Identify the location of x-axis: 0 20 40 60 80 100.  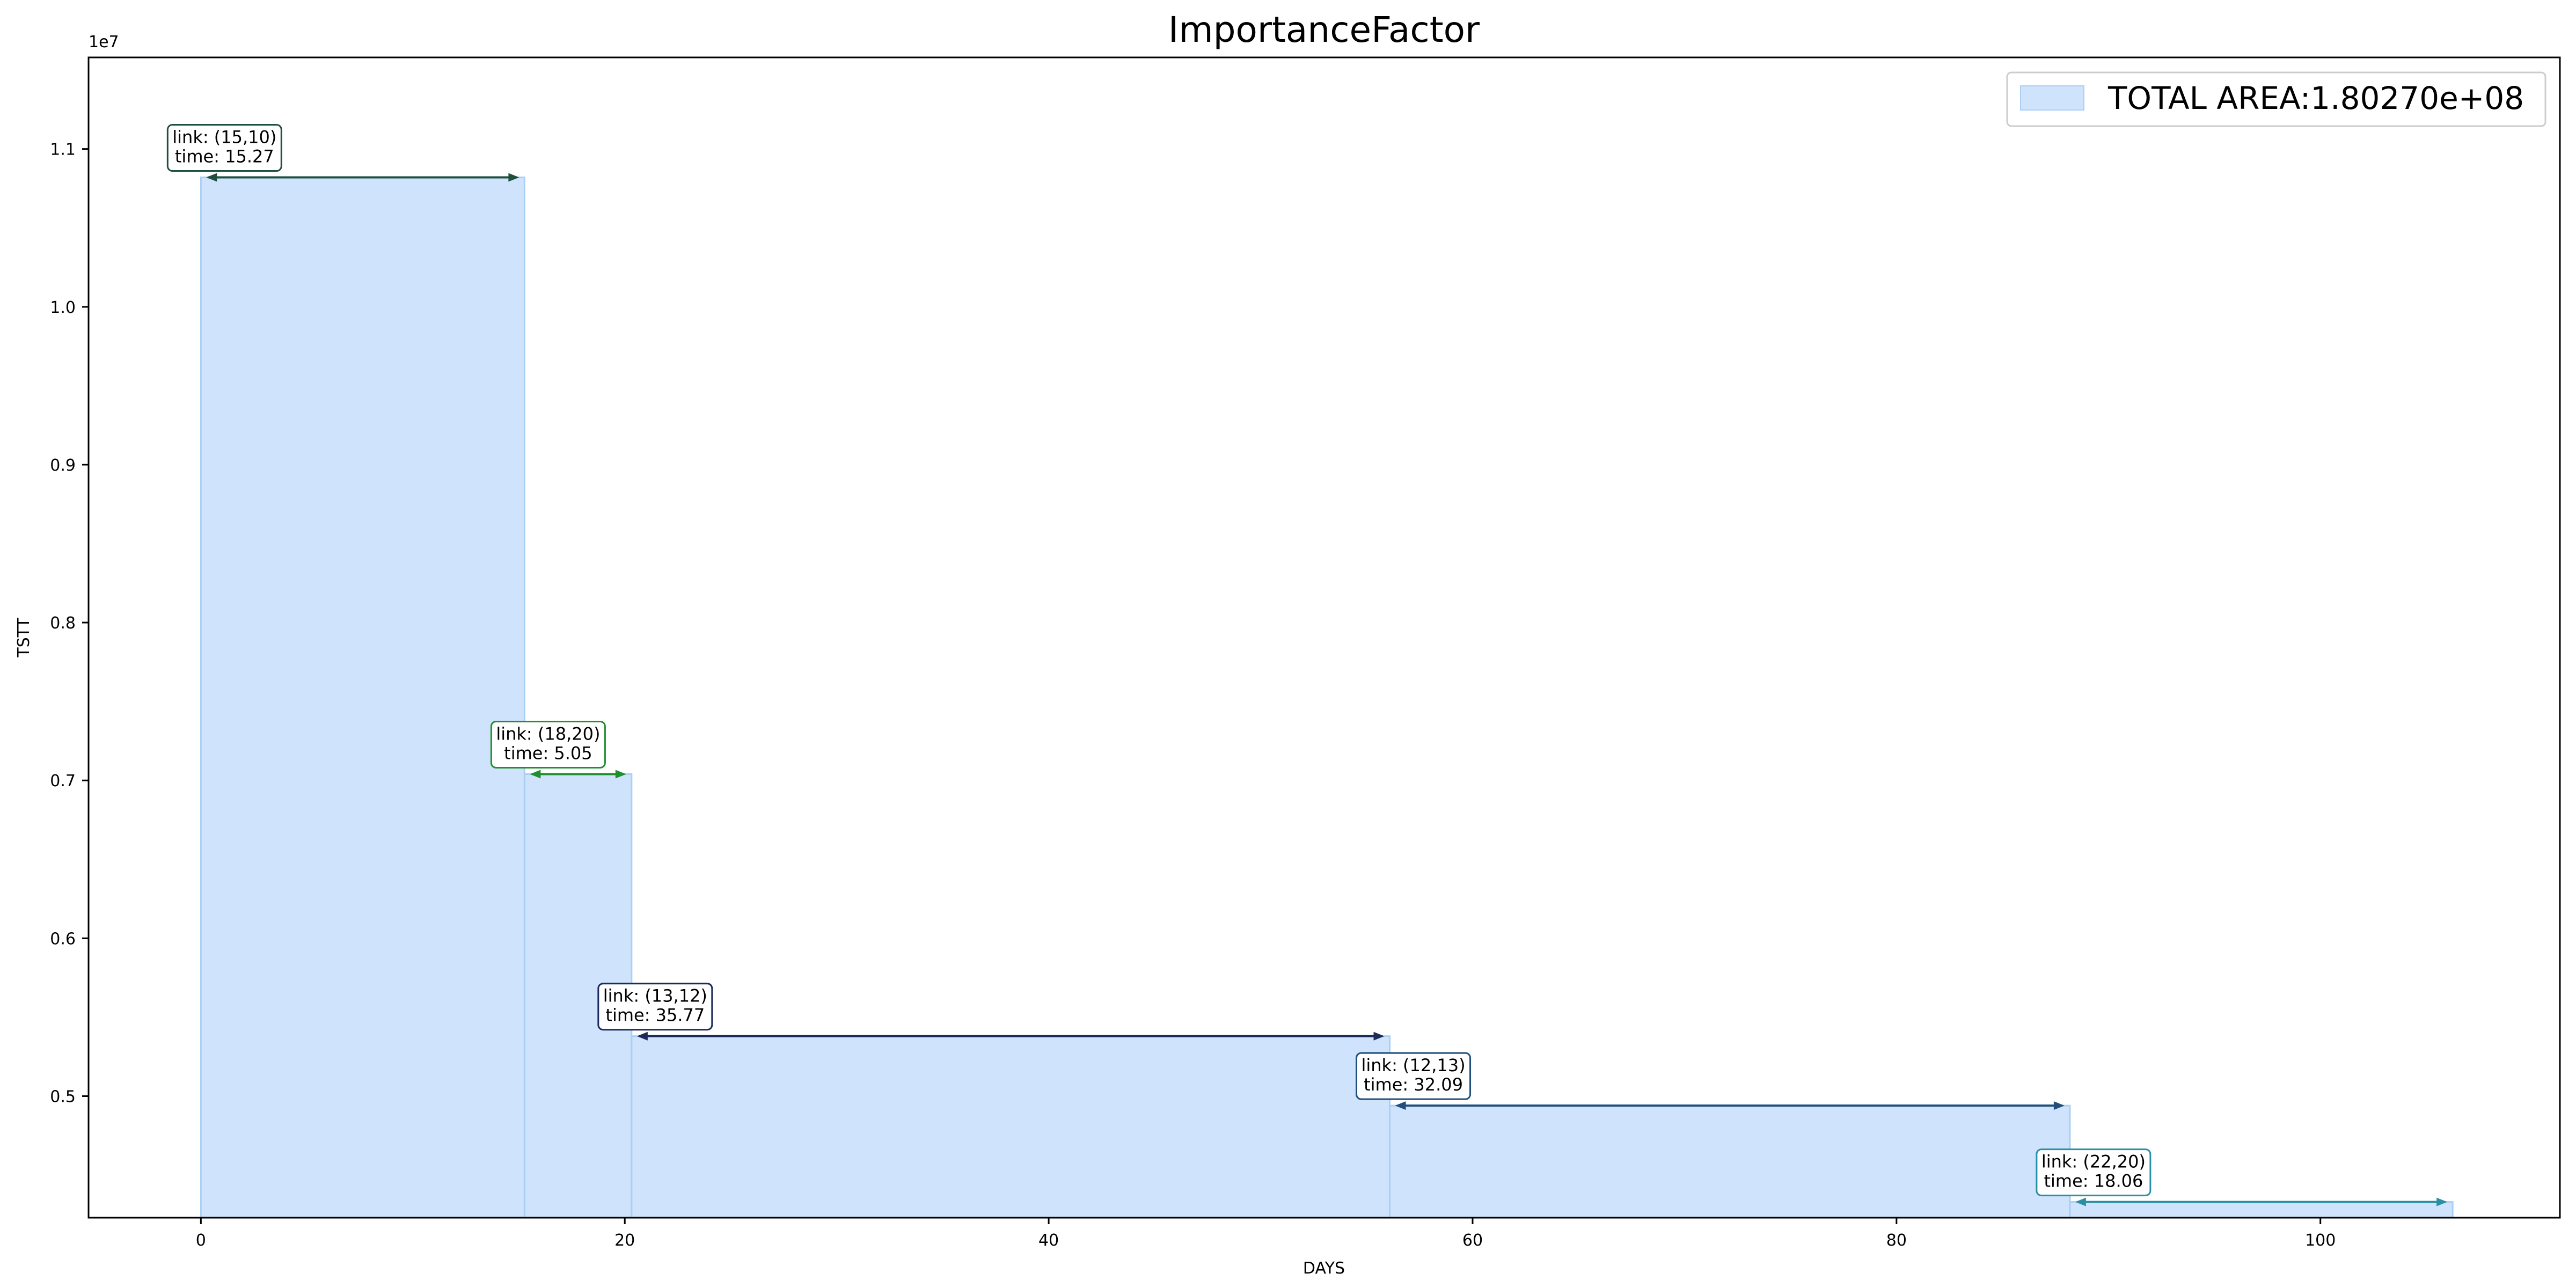
(1266, 1234).